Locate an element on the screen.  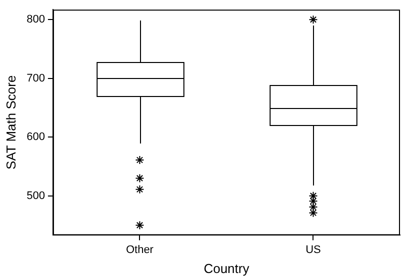
x-tick-label: Other is located at coordinates (140, 250).